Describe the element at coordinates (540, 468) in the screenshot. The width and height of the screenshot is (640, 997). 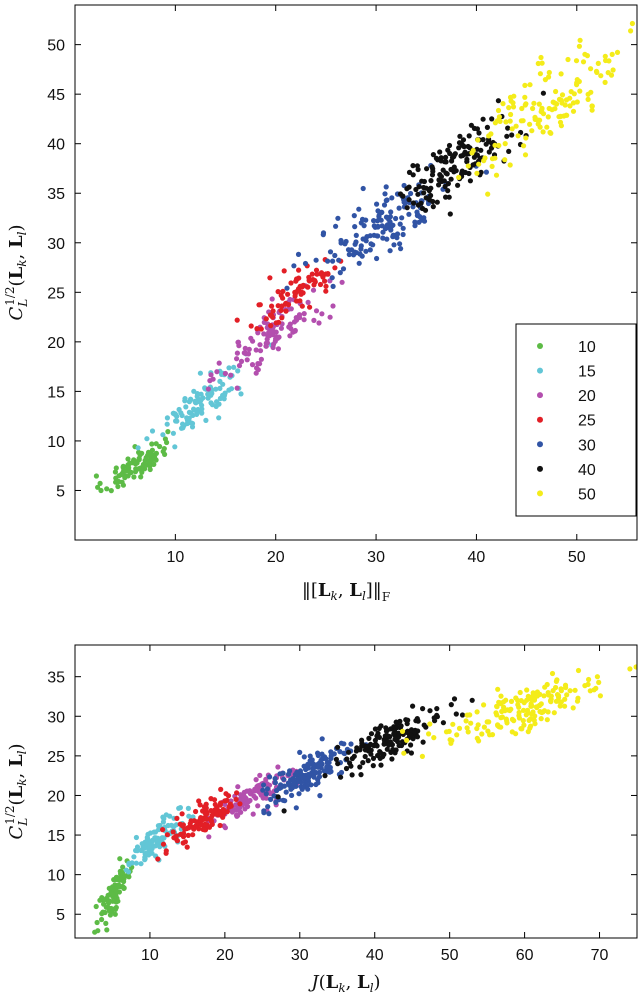
I see `legend-marker` at that location.